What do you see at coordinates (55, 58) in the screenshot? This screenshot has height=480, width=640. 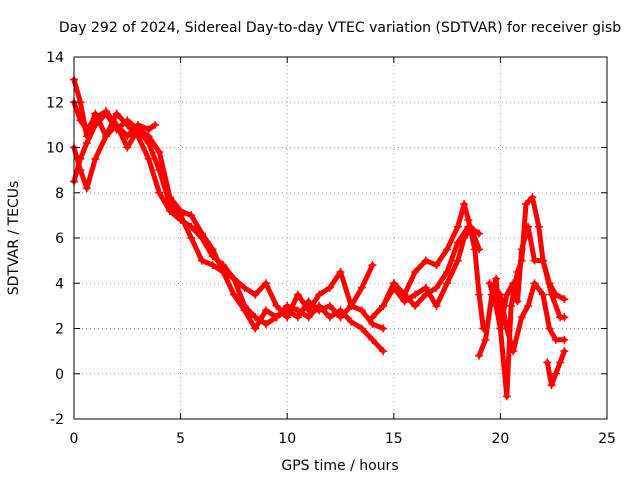 I see `y-tick-label: 14` at bounding box center [55, 58].